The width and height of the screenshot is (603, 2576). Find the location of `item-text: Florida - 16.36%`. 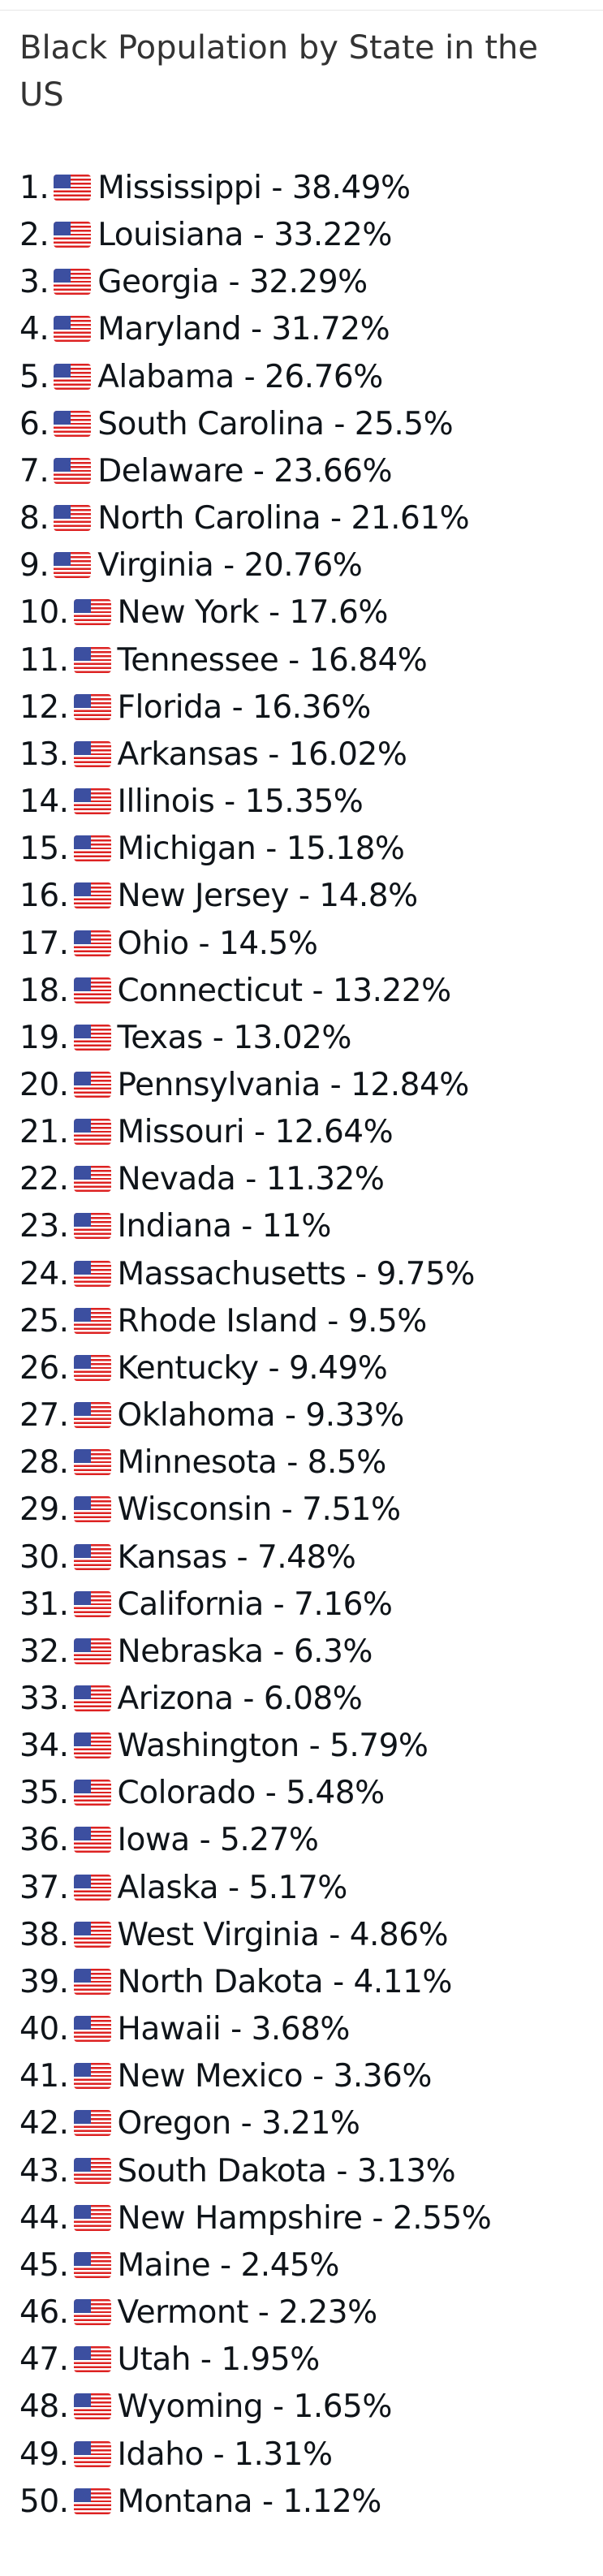

item-text: Florida - 16.36% is located at coordinates (244, 707).